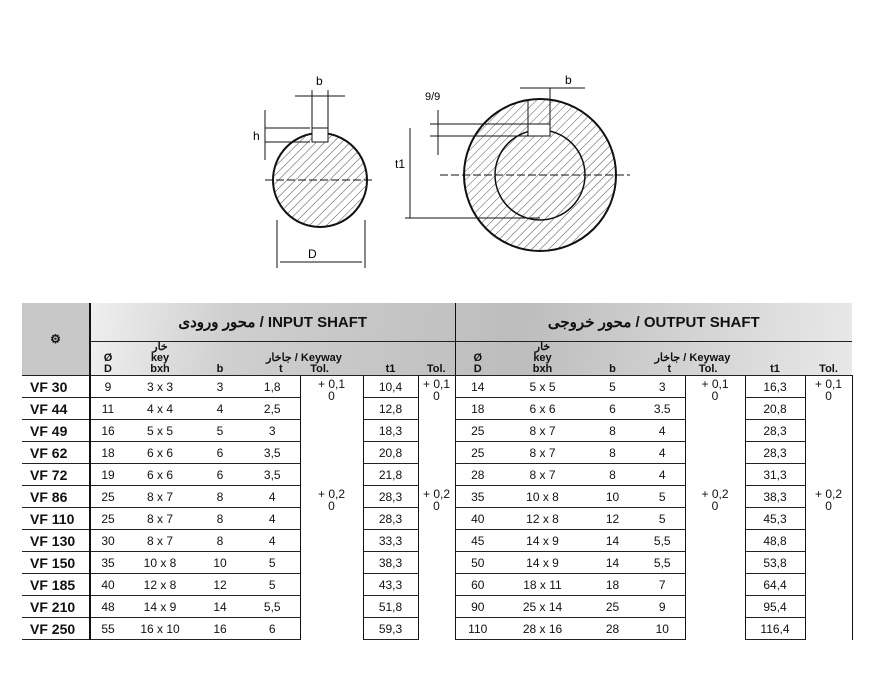 This screenshot has width=877, height=700. I want to click on in-d-cell: 55, so click(107, 628).